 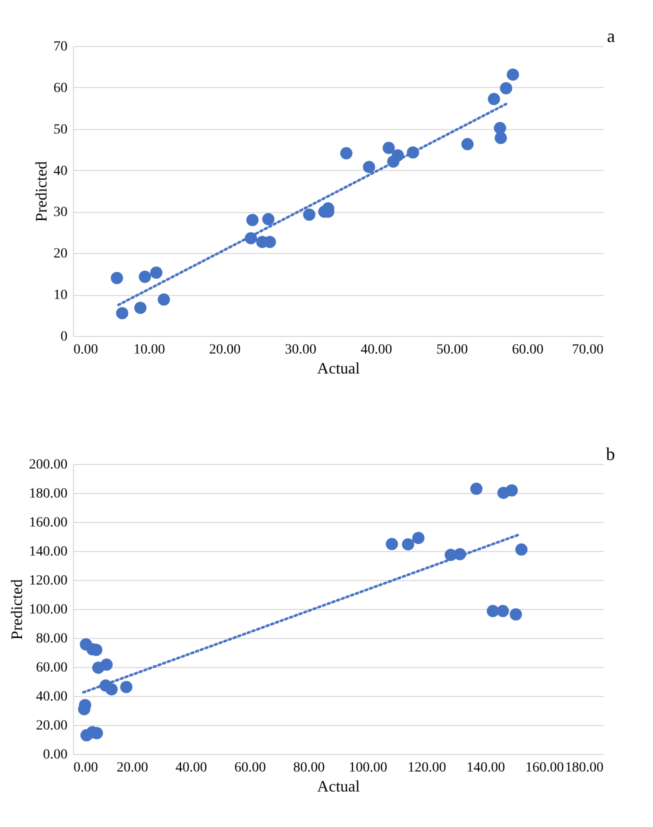 I want to click on x-tick-label: 120.00, so click(x=427, y=768).